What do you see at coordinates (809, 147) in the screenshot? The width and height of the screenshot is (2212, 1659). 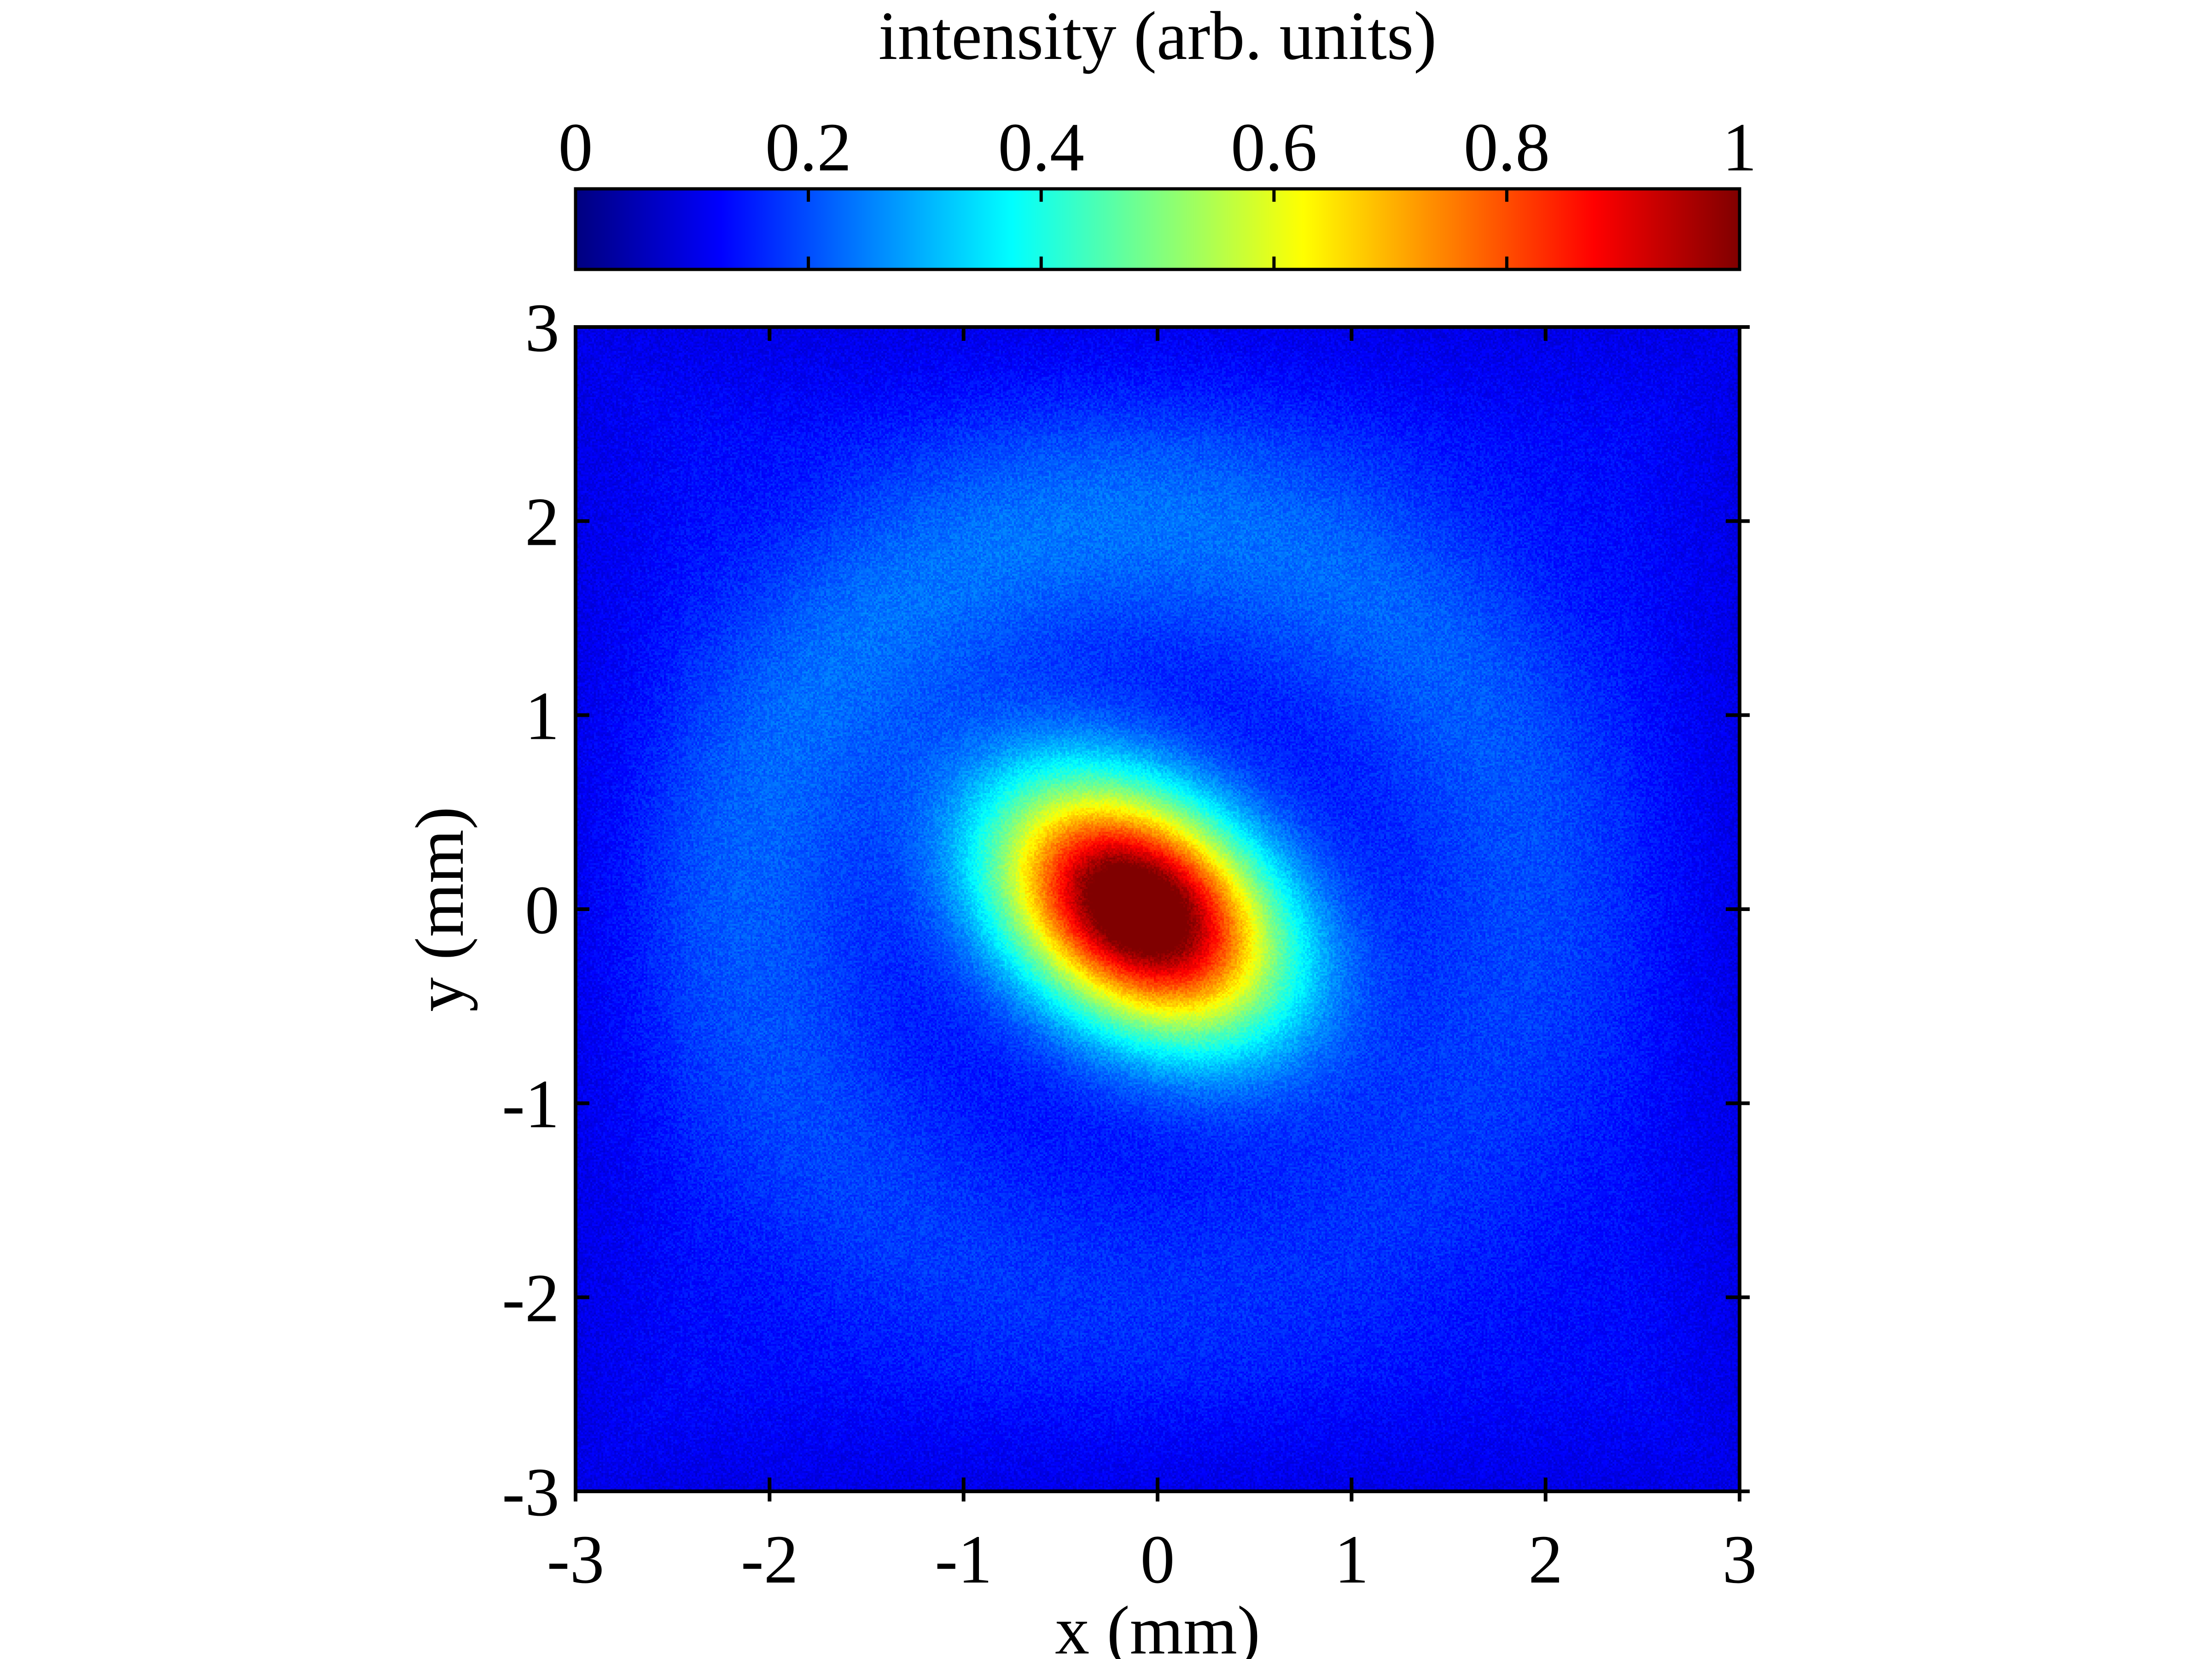 I see `colorbar-tick-label: 0.2` at bounding box center [809, 147].